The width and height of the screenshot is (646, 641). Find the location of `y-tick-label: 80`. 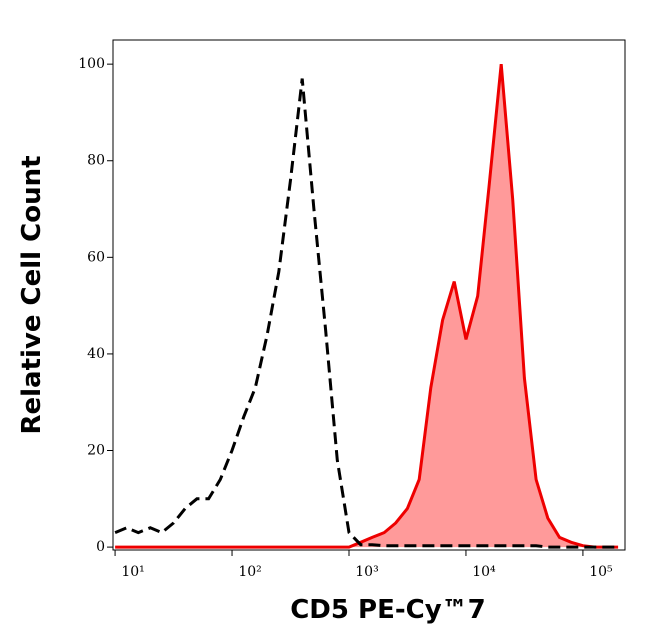

y-tick-label: 80 is located at coordinates (96, 161).